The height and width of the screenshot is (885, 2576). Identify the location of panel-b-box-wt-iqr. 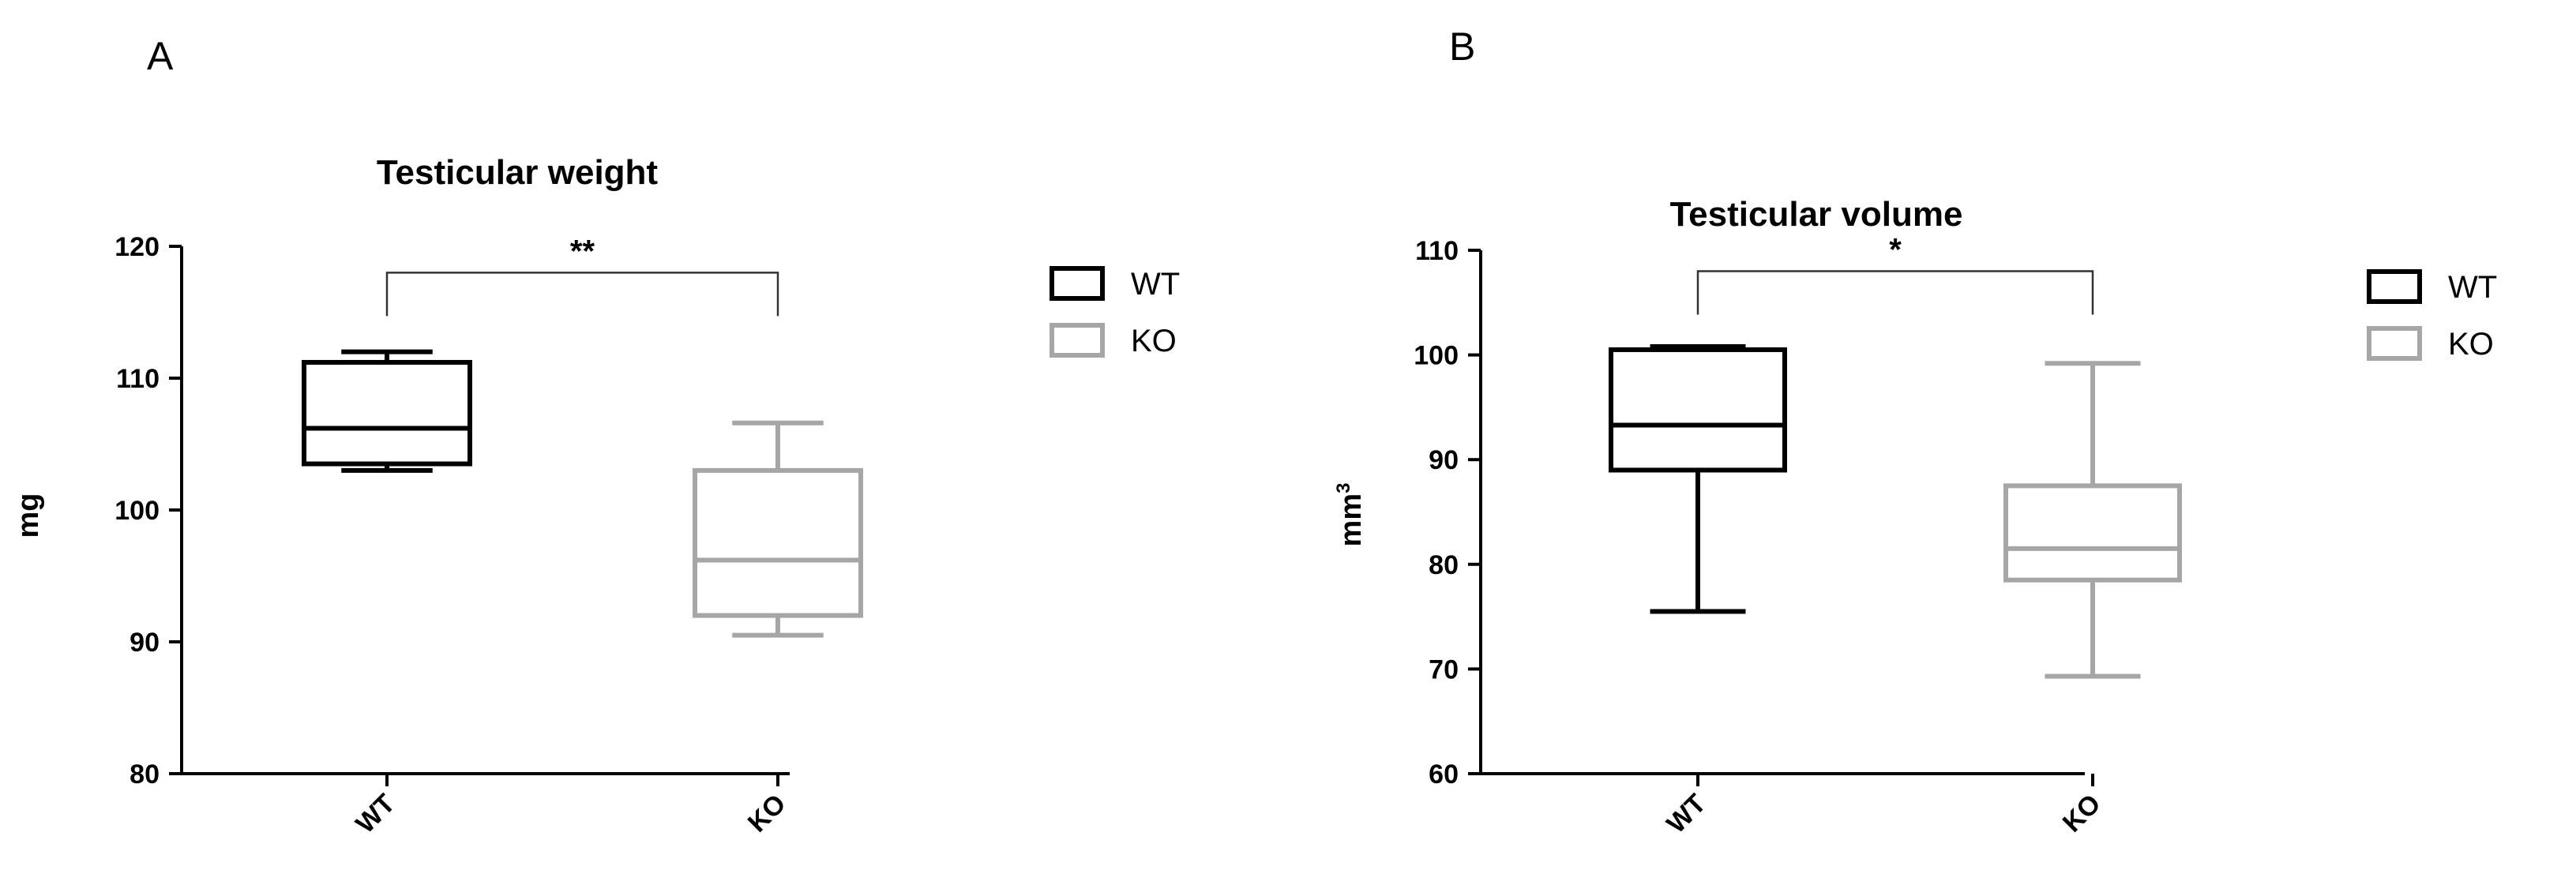
(1698, 410).